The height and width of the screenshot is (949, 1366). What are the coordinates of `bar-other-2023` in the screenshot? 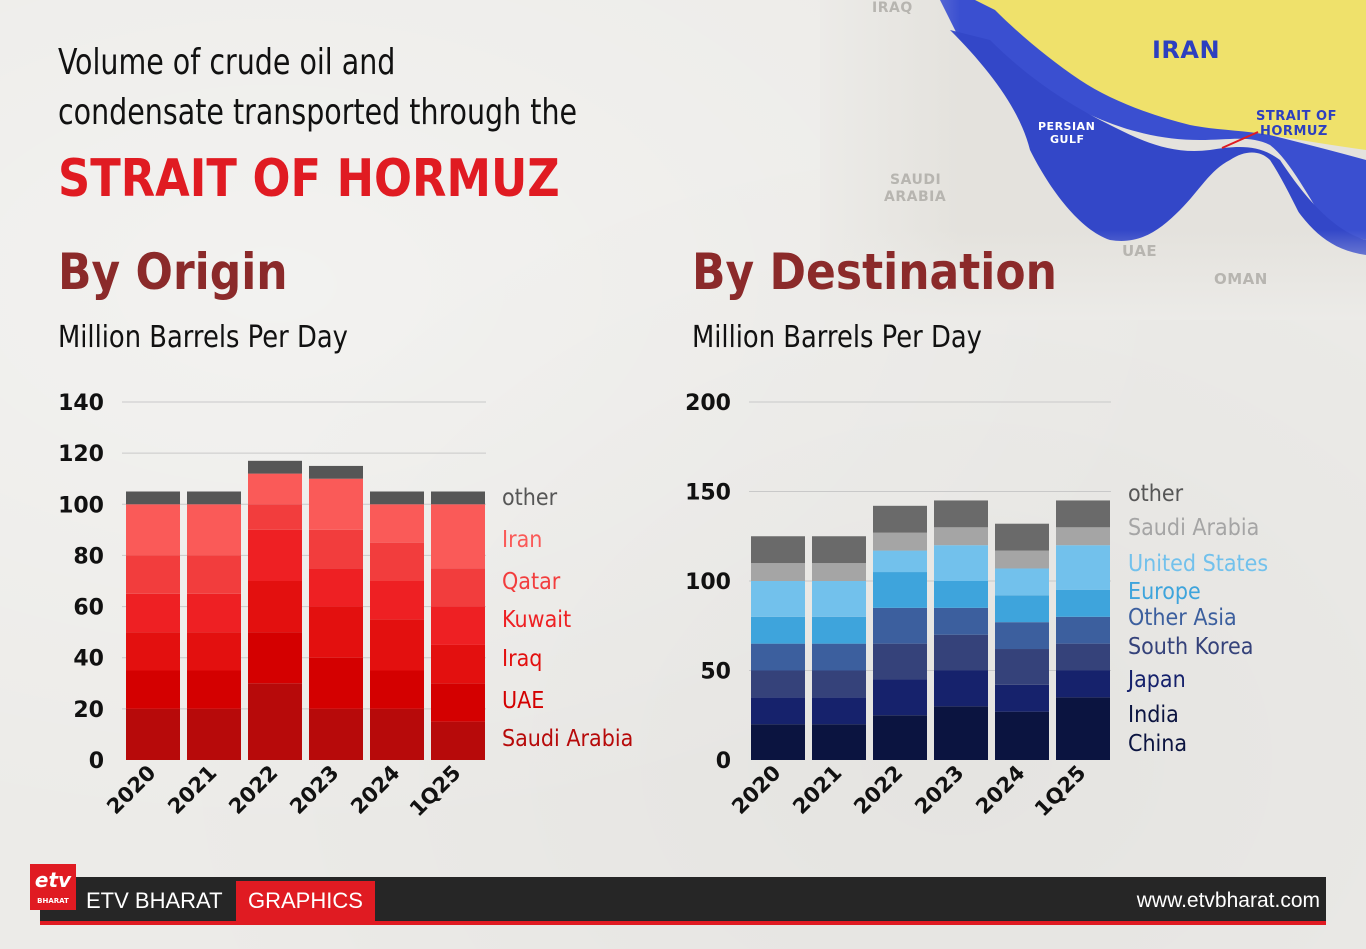 It's located at (336, 472).